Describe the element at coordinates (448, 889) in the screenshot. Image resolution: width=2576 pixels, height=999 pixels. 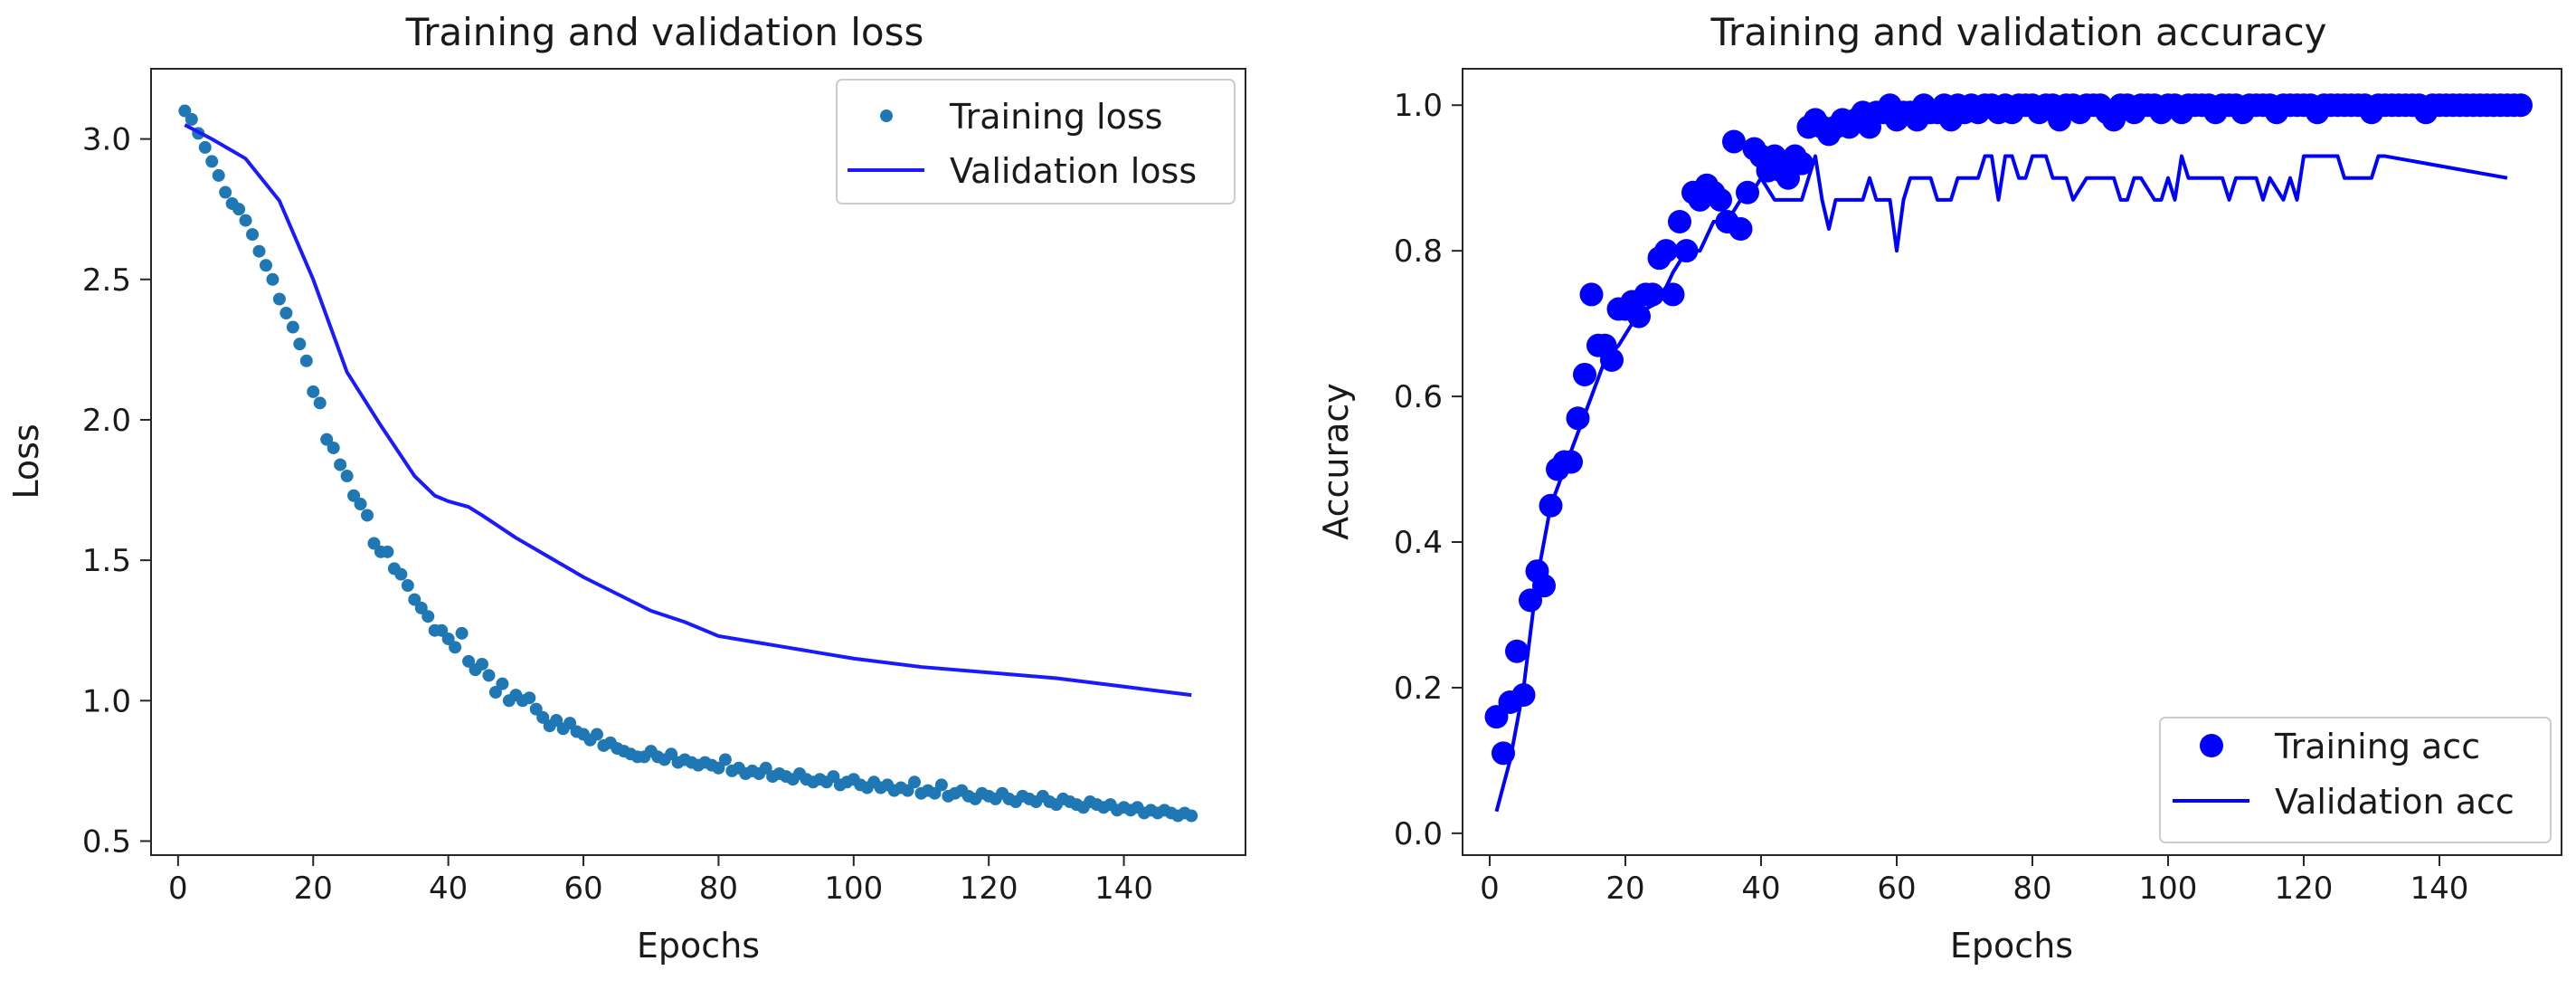
I see `loss-x-tick-label: 40` at that location.